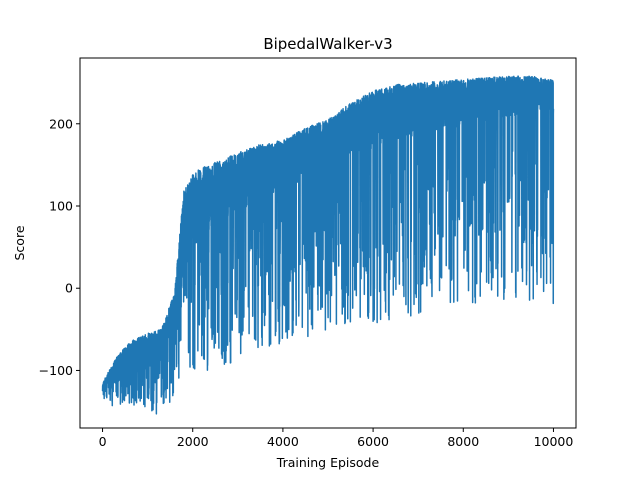 This screenshot has height=480, width=640. What do you see at coordinates (69, 288) in the screenshot?
I see `y-tick-label: 0` at bounding box center [69, 288].